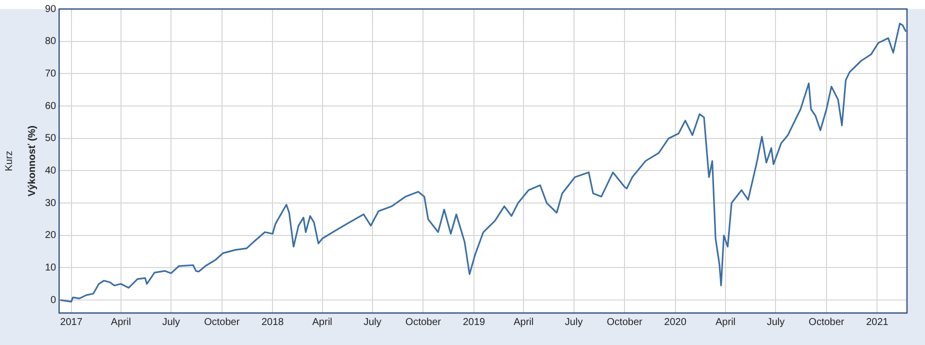 Image resolution: width=925 pixels, height=345 pixels. Describe the element at coordinates (51, 268) in the screenshot. I see `y-tick-label: 10` at that location.